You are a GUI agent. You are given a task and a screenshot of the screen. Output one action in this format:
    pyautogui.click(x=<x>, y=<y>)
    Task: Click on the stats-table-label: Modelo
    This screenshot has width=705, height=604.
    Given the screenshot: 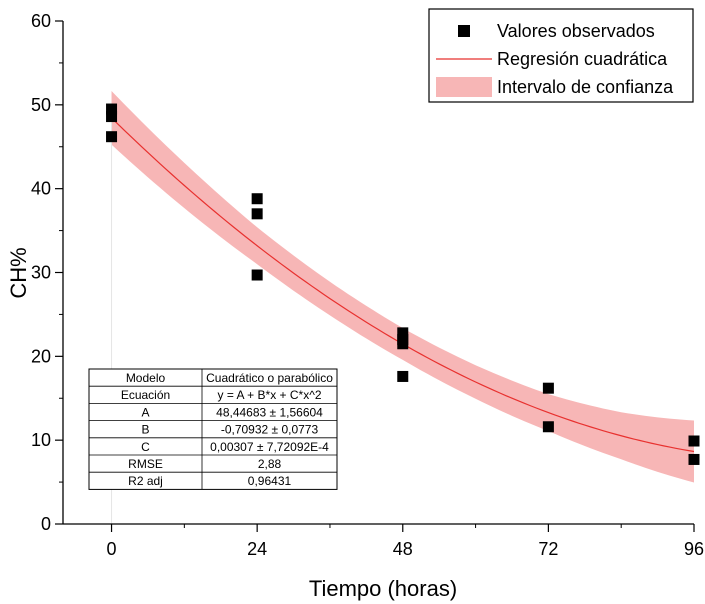 What is the action you would take?
    pyautogui.click(x=146, y=378)
    